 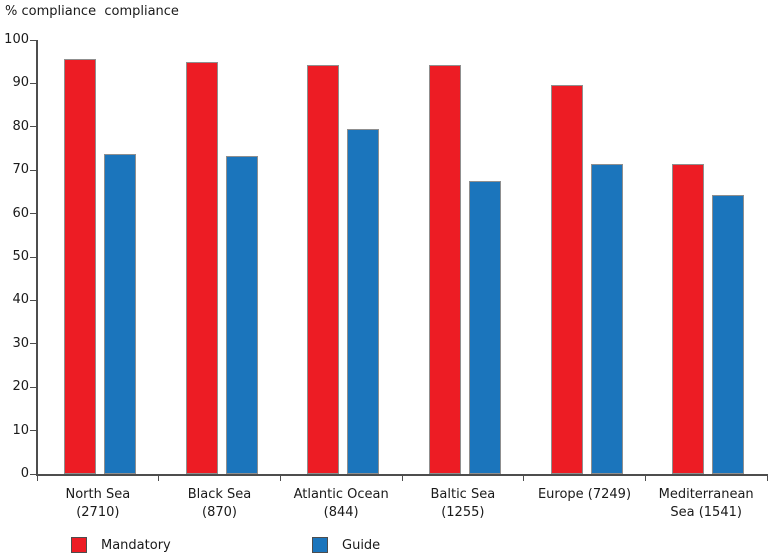 What do you see at coordinates (463, 504) in the screenshot?
I see `category-label: Baltic Sea (1255)` at bounding box center [463, 504].